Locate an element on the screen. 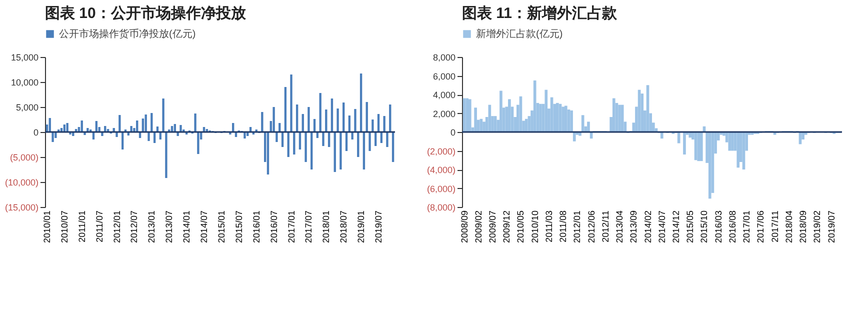  x-tick-label: 2018/01 is located at coordinates (326, 227).